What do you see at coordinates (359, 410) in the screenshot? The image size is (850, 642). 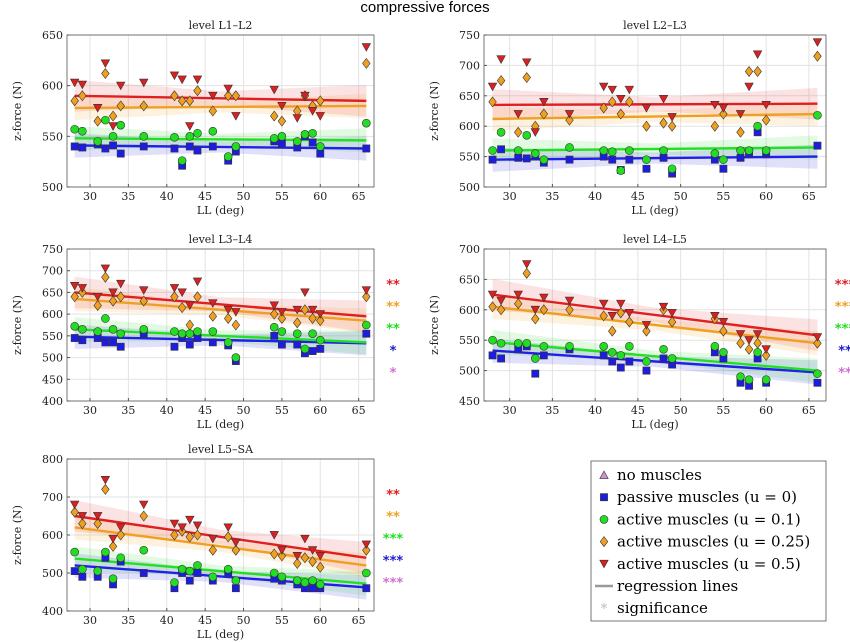 I see `x-tick-label: 65` at bounding box center [359, 410].